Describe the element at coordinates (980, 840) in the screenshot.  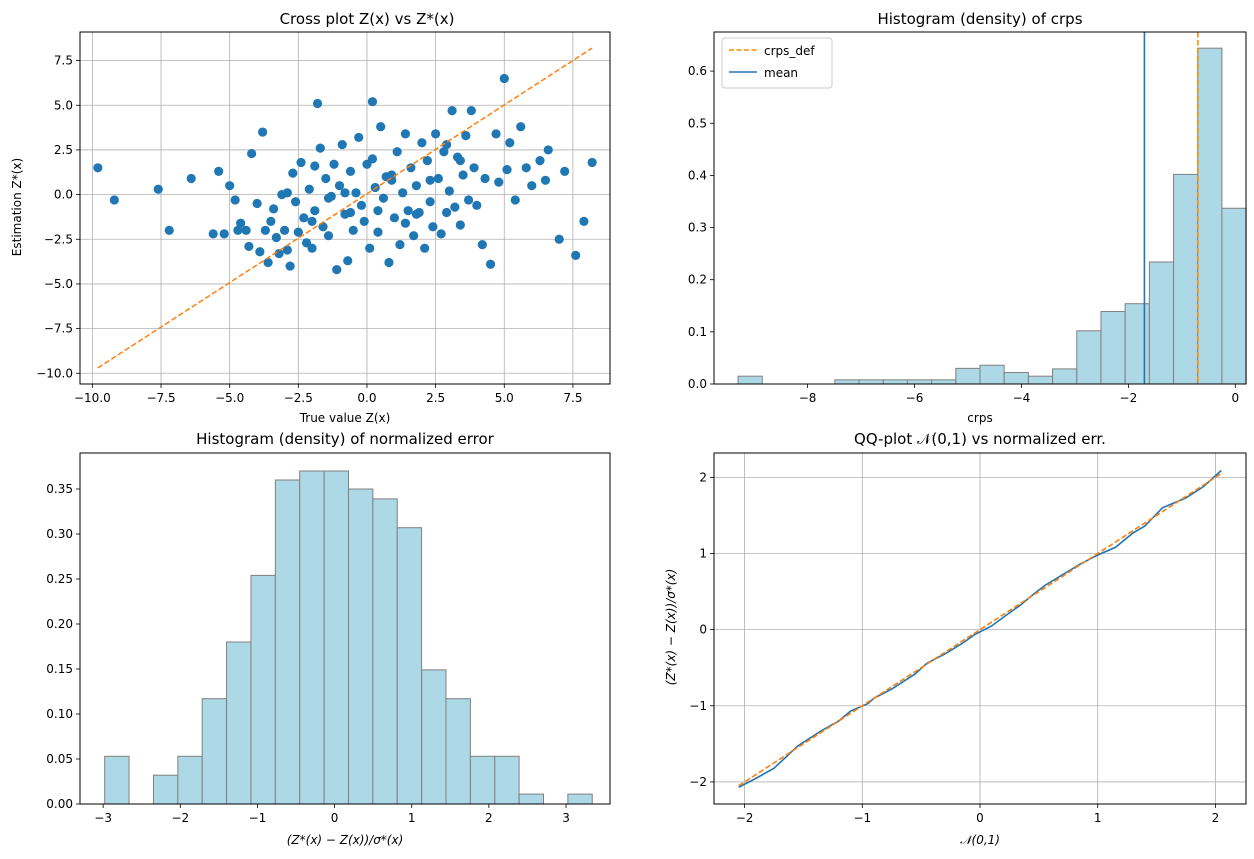
I see `qq-plot-xlabel: 𝒩(0,1)` at that location.